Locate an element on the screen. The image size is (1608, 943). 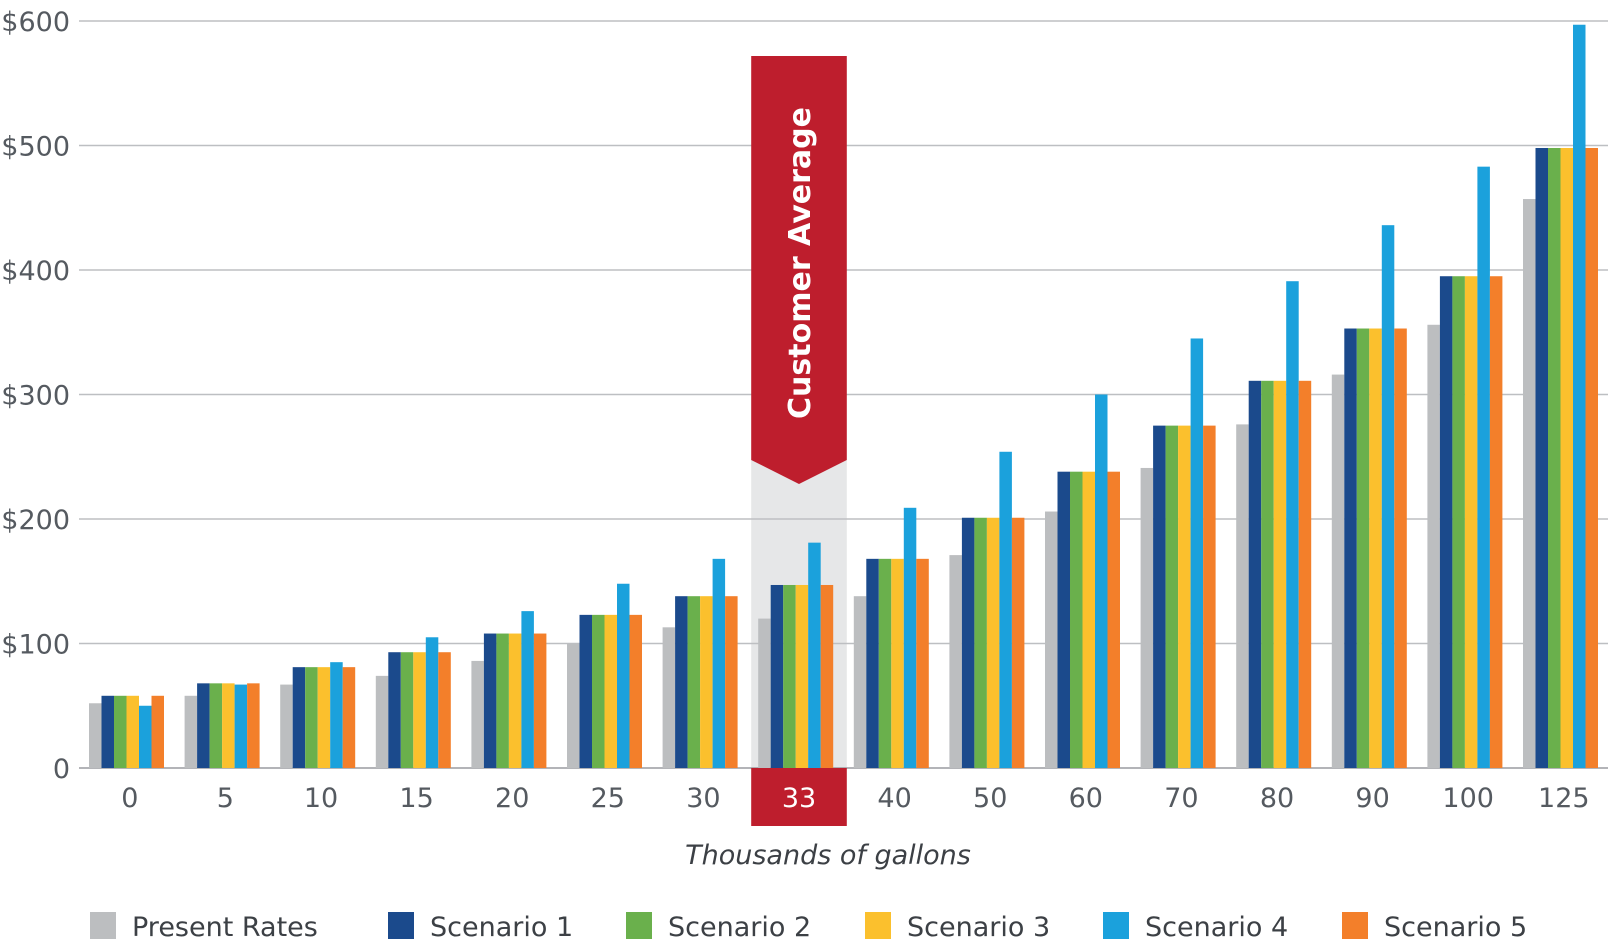
legend-label: Scenario 4 is located at coordinates (1216, 927).